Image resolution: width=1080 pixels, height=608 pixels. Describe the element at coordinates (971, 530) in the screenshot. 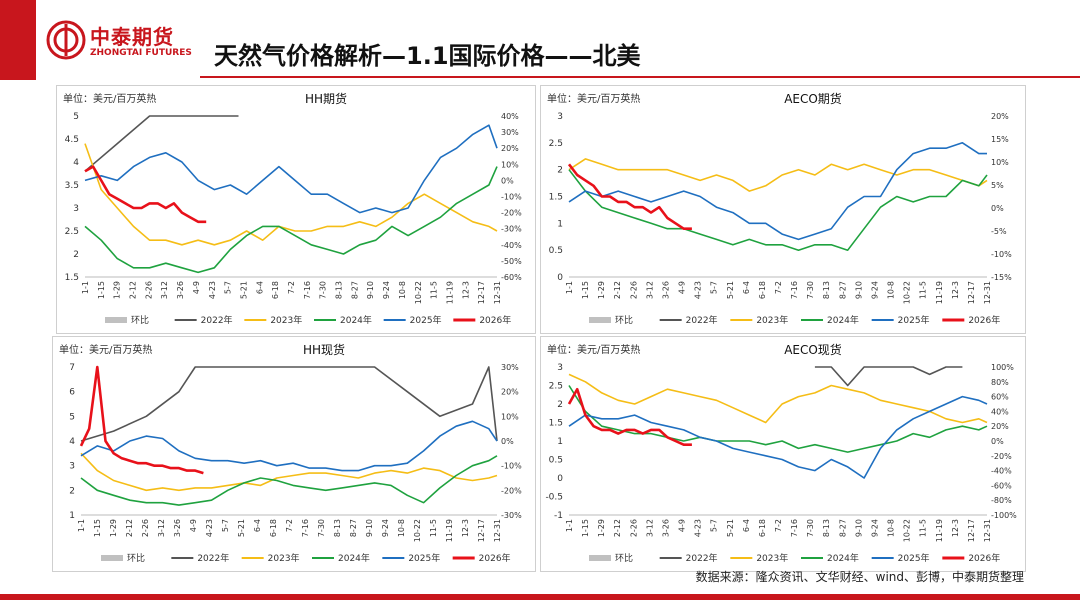

I see `x-tick-label: 12-17` at that location.